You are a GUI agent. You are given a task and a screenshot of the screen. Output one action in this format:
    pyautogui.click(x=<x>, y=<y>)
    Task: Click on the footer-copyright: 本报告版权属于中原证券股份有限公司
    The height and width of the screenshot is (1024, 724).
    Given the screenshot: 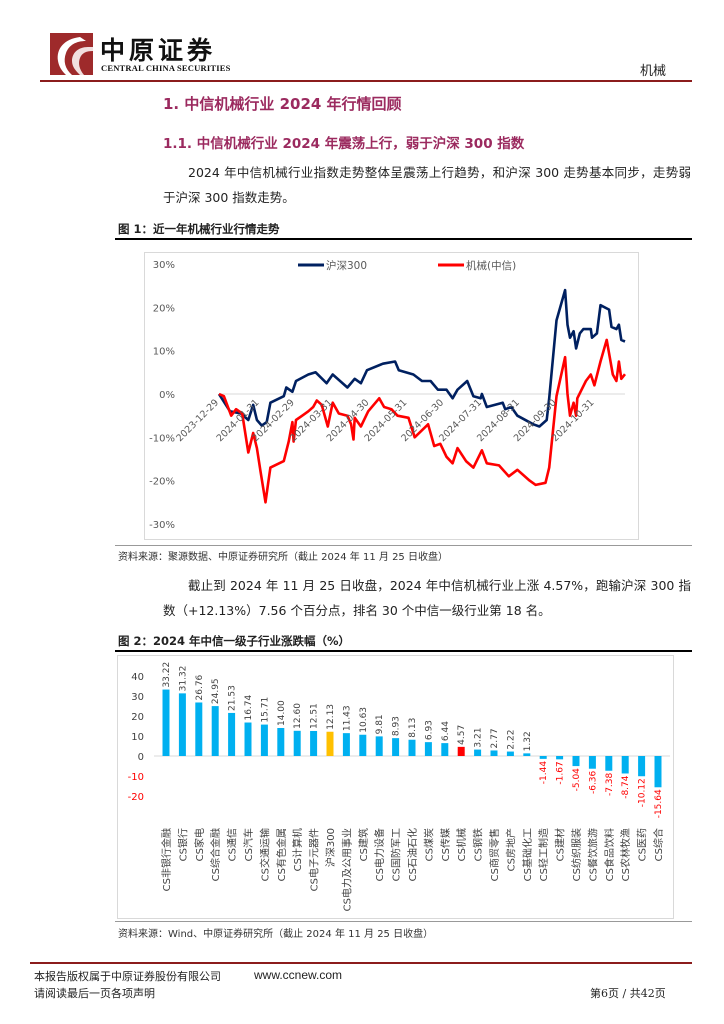 What is the action you would take?
    pyautogui.click(x=127, y=976)
    